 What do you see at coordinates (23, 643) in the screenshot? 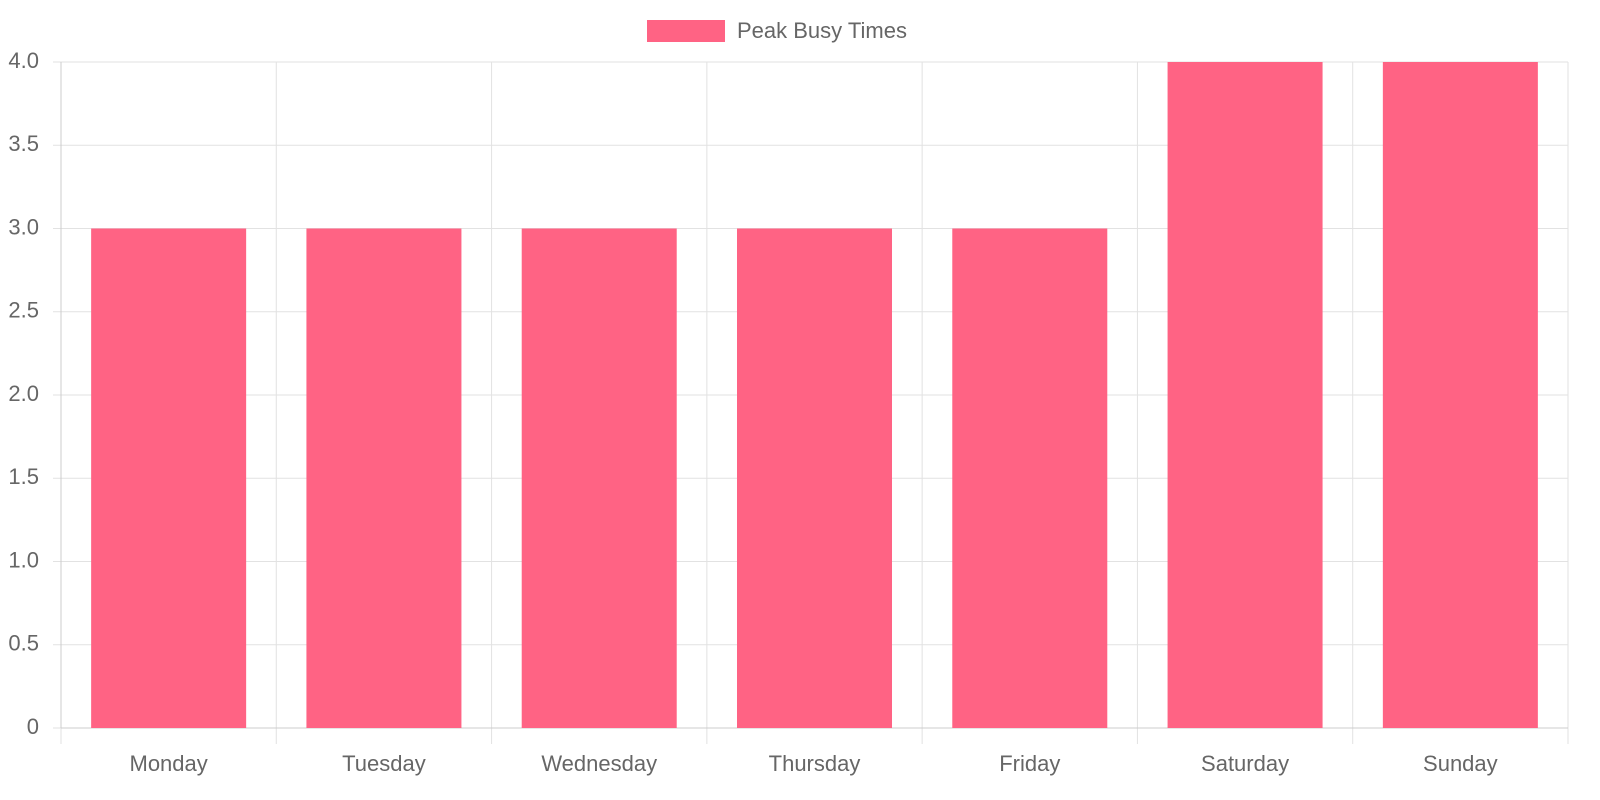
I see `y-tick-label: 0.5` at bounding box center [23, 643].